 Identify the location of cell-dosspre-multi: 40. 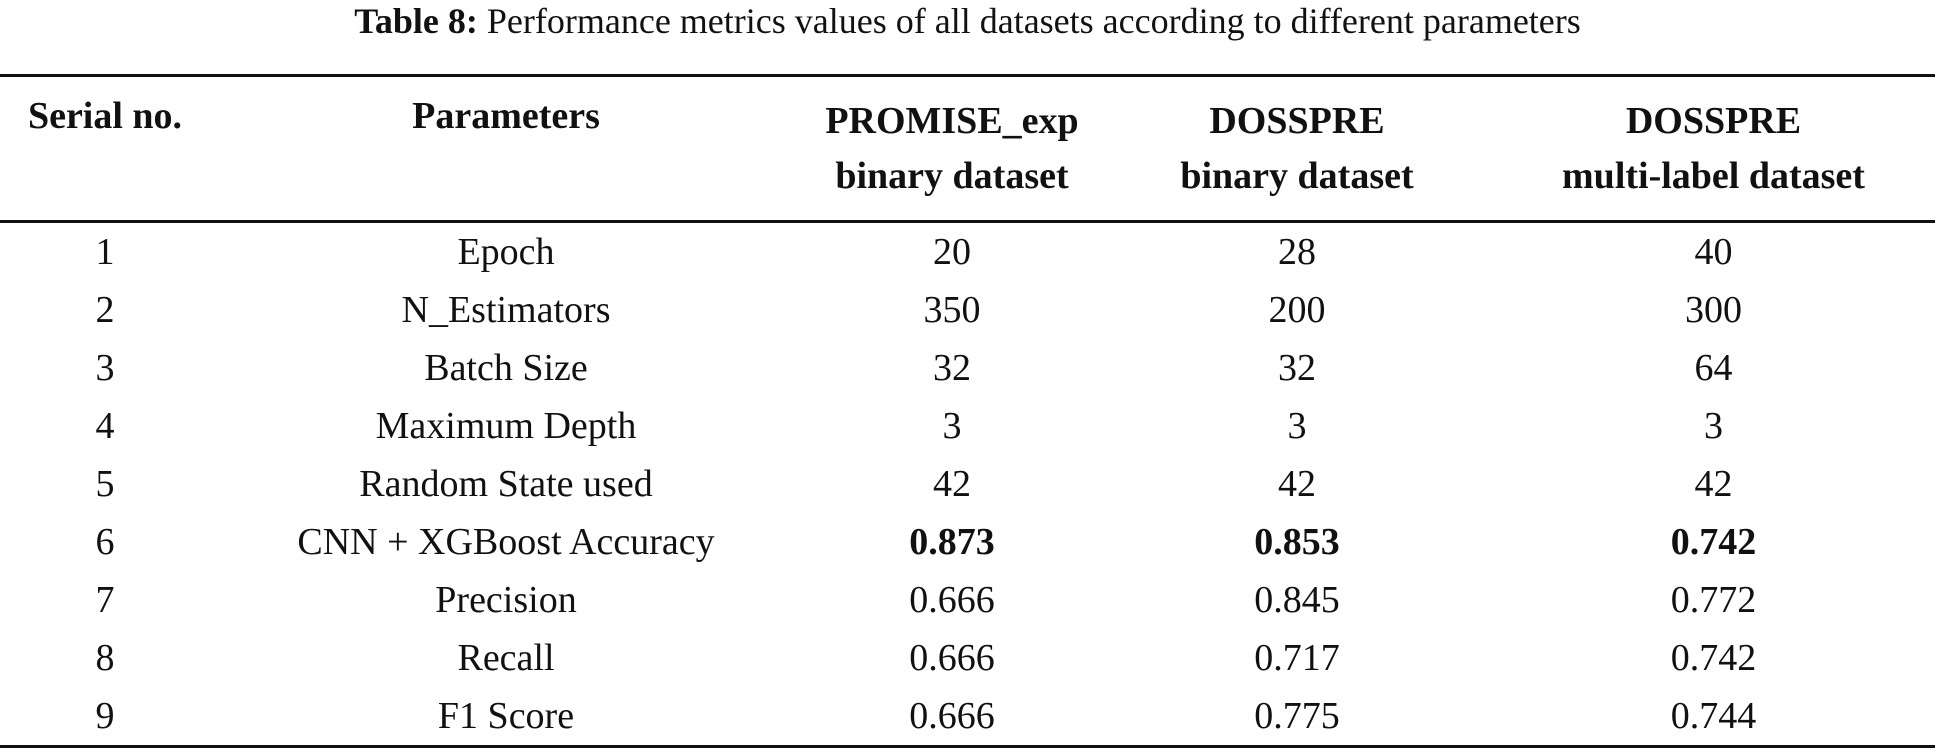
(1713, 252).